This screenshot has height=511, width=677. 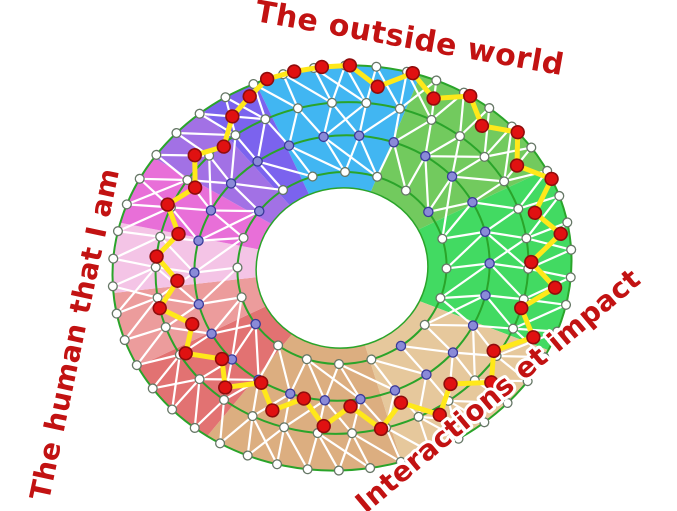 I want to click on sector-magenta, so click(x=196, y=203).